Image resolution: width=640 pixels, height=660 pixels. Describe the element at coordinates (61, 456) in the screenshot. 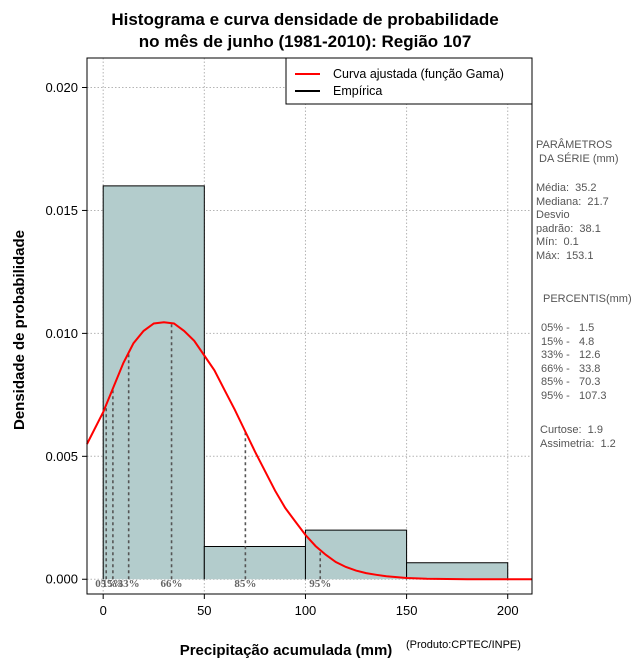

I see `y-tick-label: 0.005` at that location.